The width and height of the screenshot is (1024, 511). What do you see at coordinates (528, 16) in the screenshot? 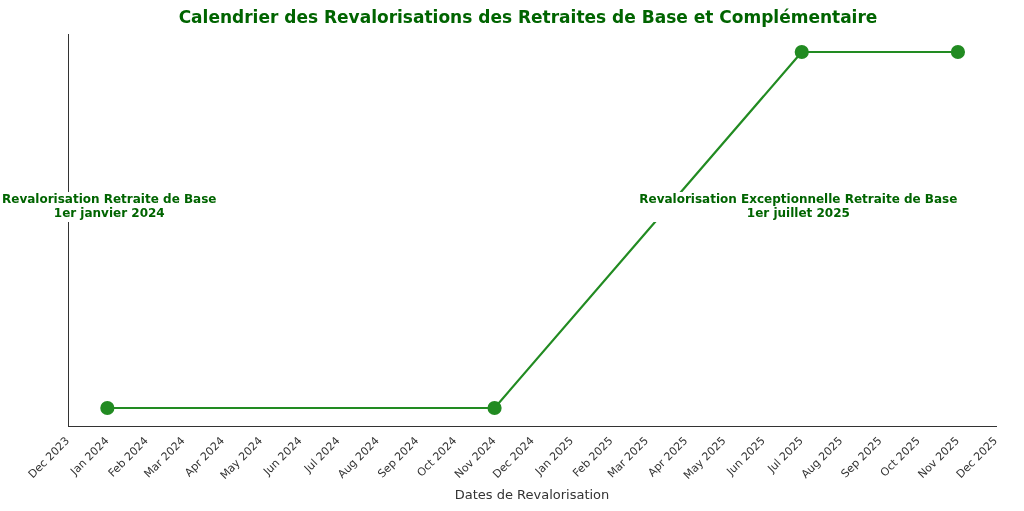
I see `chart-title: Calendrier des Revalorisations des Retraites de Base et Complémentaire` at bounding box center [528, 16].